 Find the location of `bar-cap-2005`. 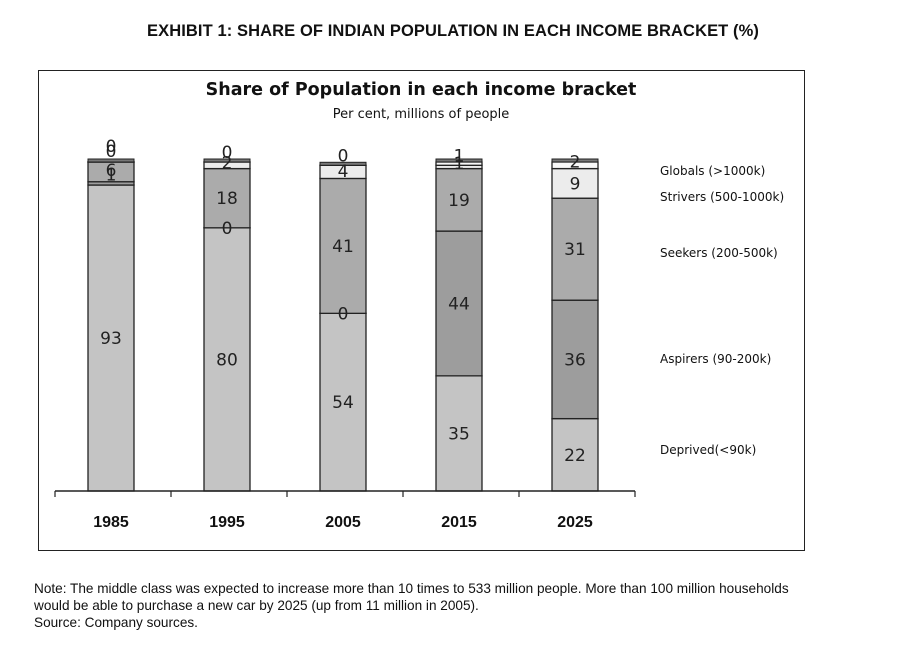

bar-cap-2005 is located at coordinates (343, 163).